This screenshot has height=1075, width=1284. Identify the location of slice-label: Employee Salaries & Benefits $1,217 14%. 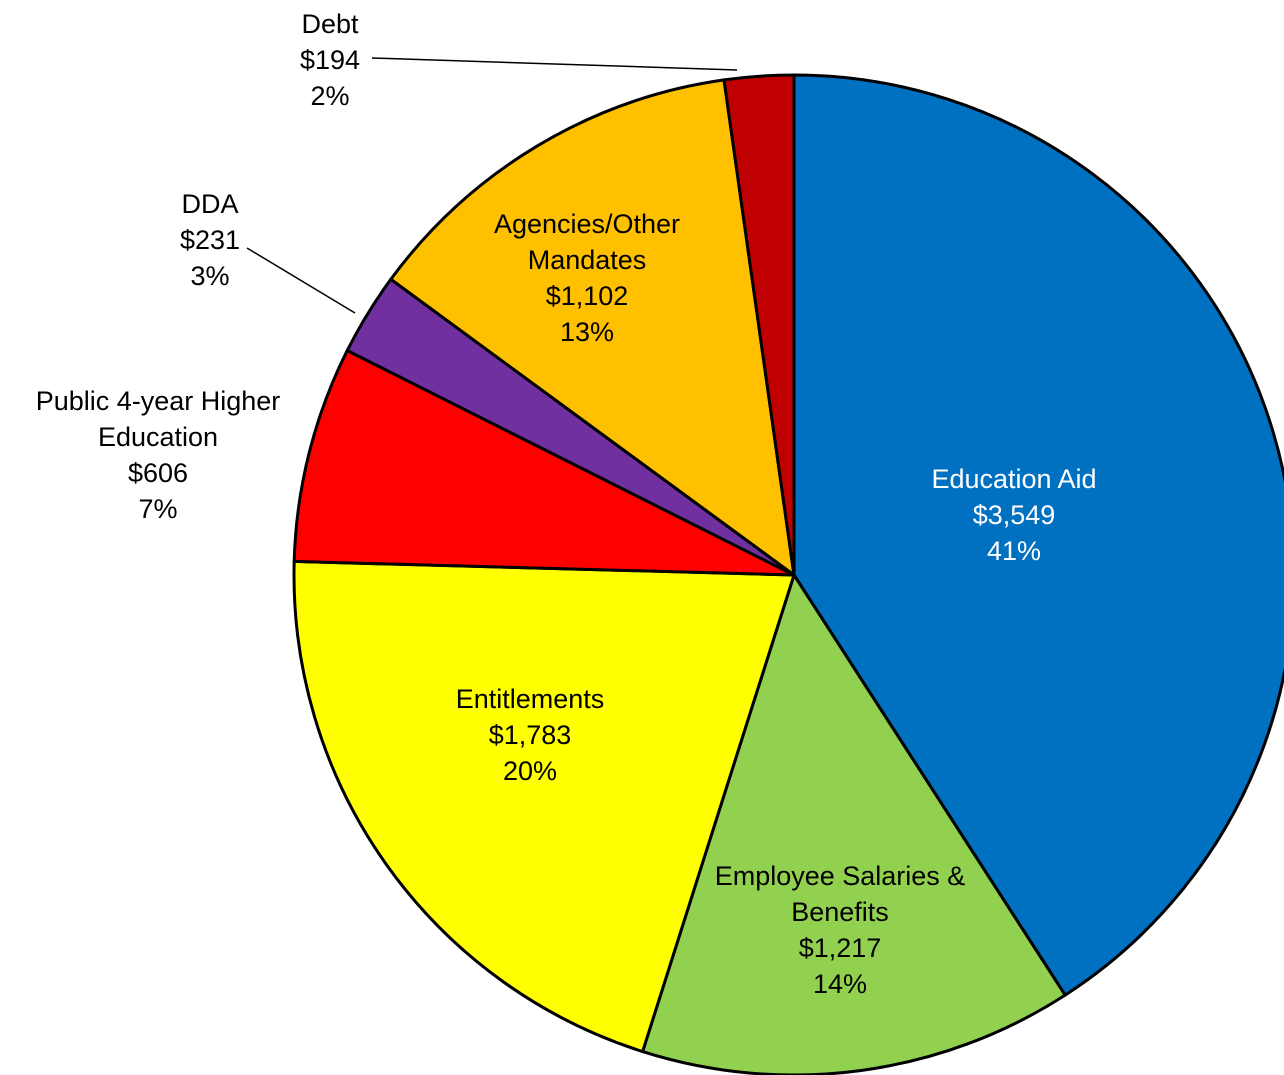
(840, 930).